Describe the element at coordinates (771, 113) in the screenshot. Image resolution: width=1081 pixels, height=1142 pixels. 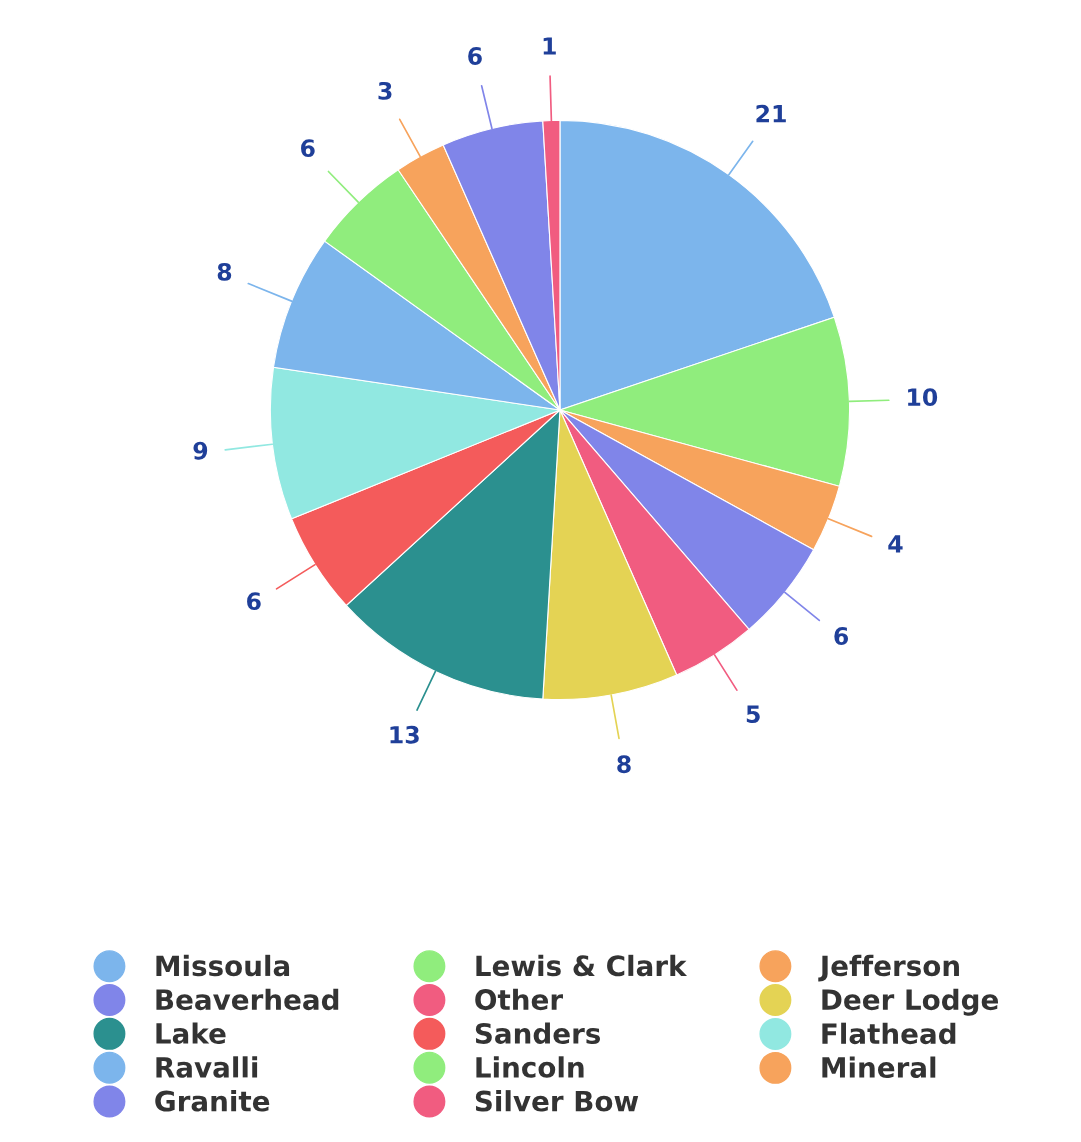
I see `data-label: 21` at that location.